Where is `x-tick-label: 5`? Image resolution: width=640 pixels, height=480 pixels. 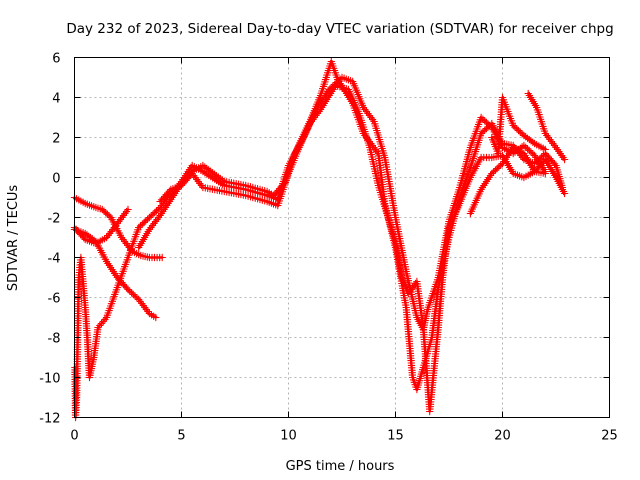 x-tick-label: 5 is located at coordinates (181, 436).